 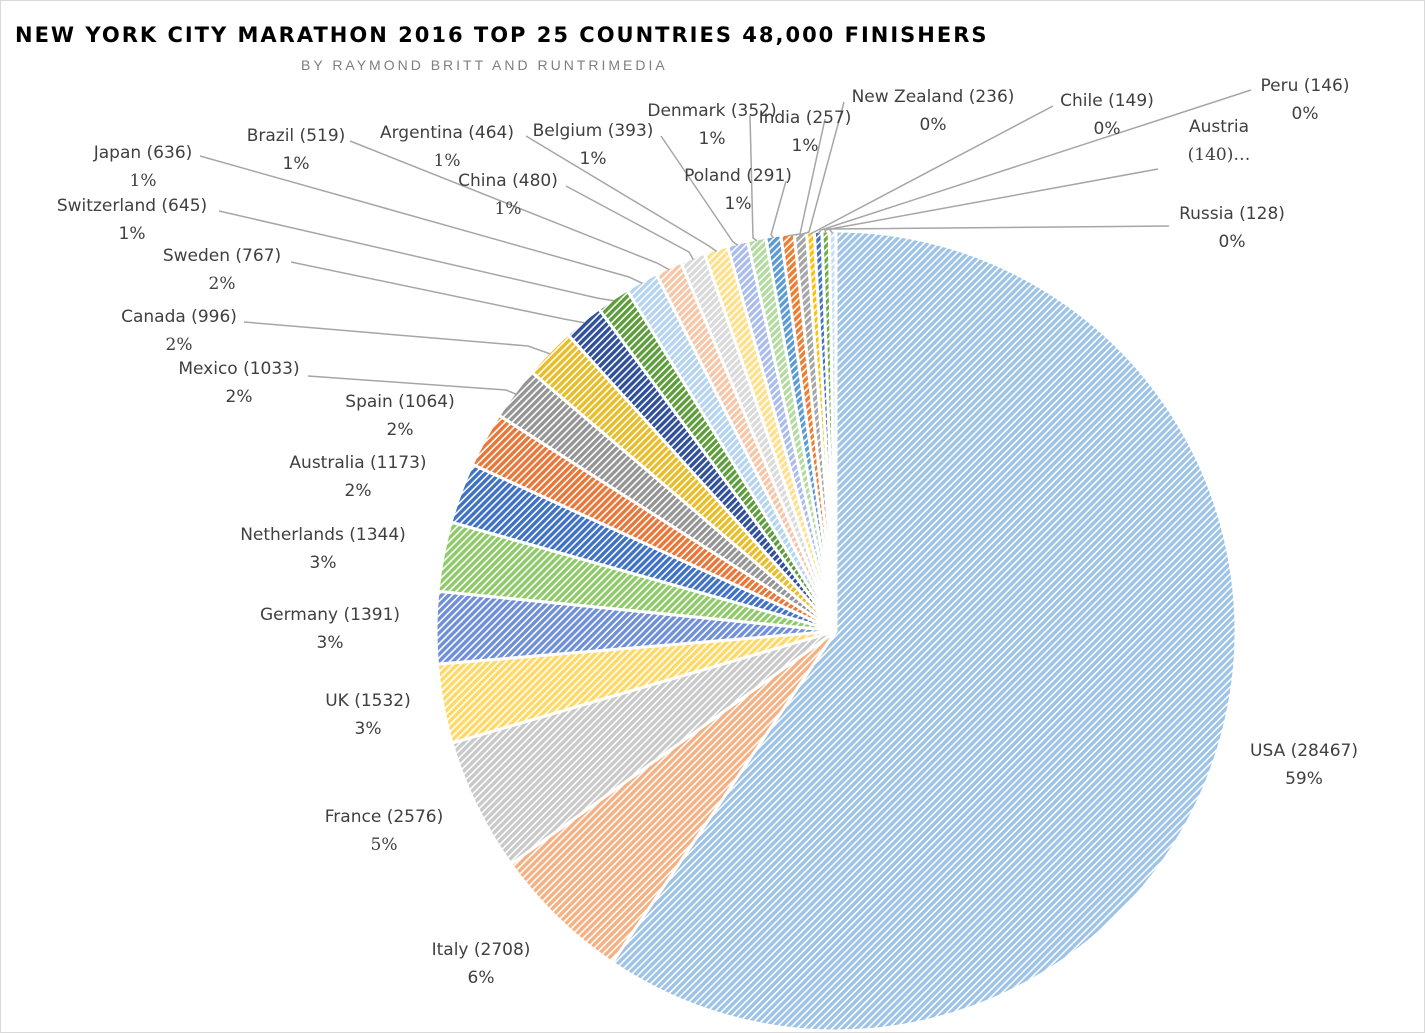 What do you see at coordinates (481, 950) in the screenshot?
I see `data-label-italy: Italy (2708)` at bounding box center [481, 950].